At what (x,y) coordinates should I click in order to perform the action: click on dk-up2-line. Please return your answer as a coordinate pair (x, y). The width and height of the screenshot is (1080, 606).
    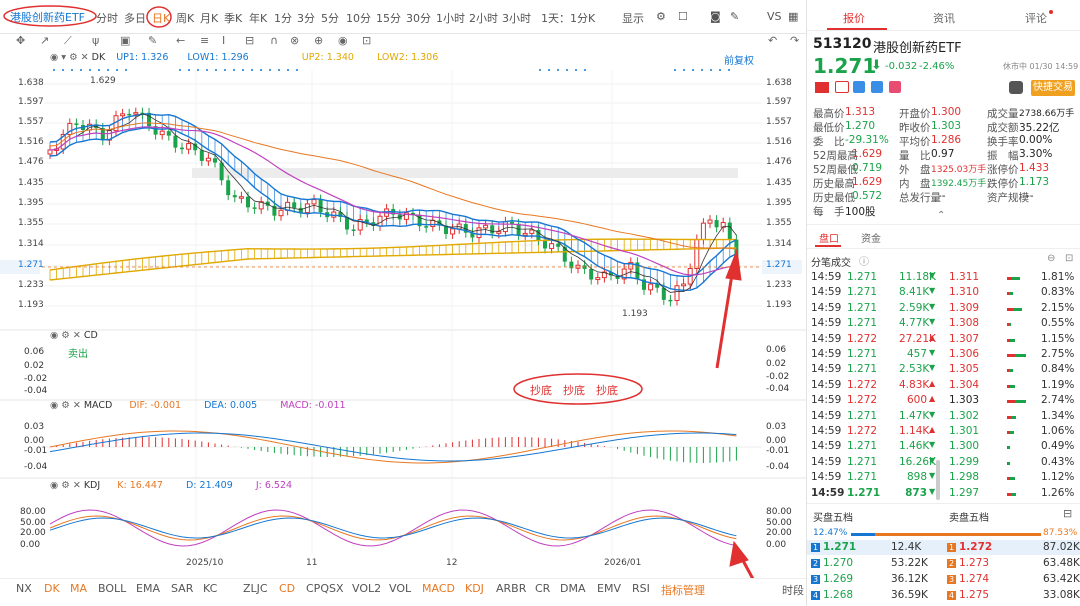
    Looking at the image, I should click on (393, 254).